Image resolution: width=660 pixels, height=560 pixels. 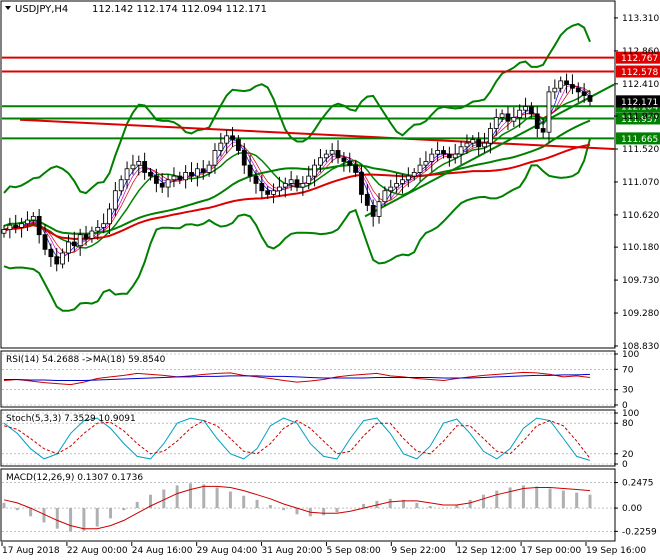 I want to click on stoch-pane, so click(x=308, y=438).